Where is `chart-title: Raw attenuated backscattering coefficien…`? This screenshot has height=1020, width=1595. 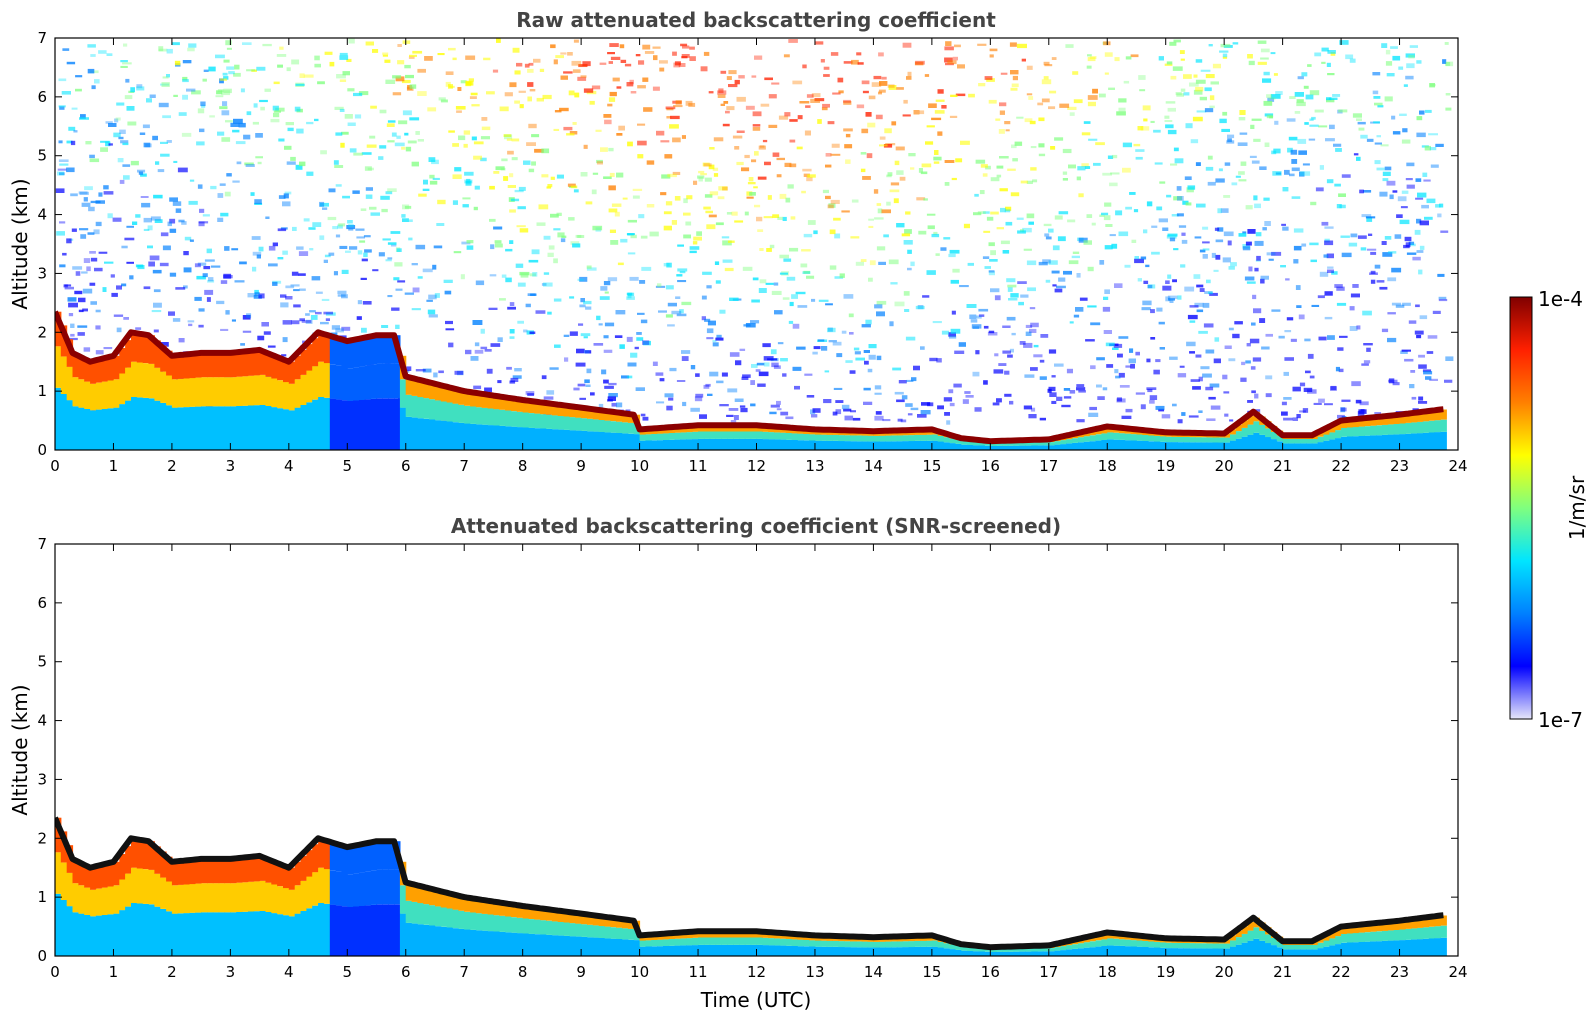 chart-title: Raw attenuated backscattering coefficien… is located at coordinates (756, 20).